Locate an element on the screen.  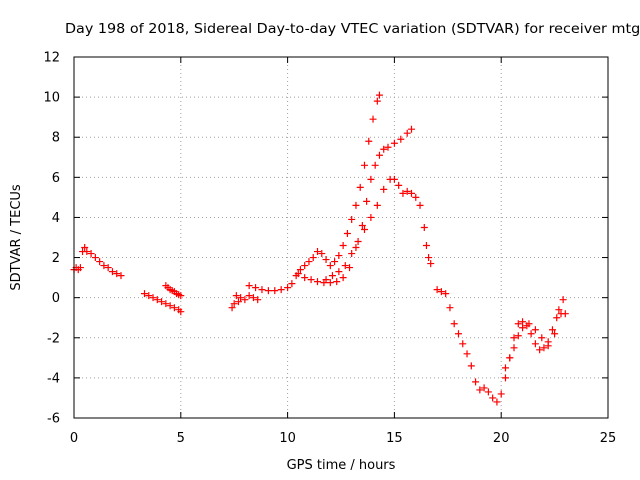
y-axis-label: SDTVAR / TECUs is located at coordinates (16, 237).